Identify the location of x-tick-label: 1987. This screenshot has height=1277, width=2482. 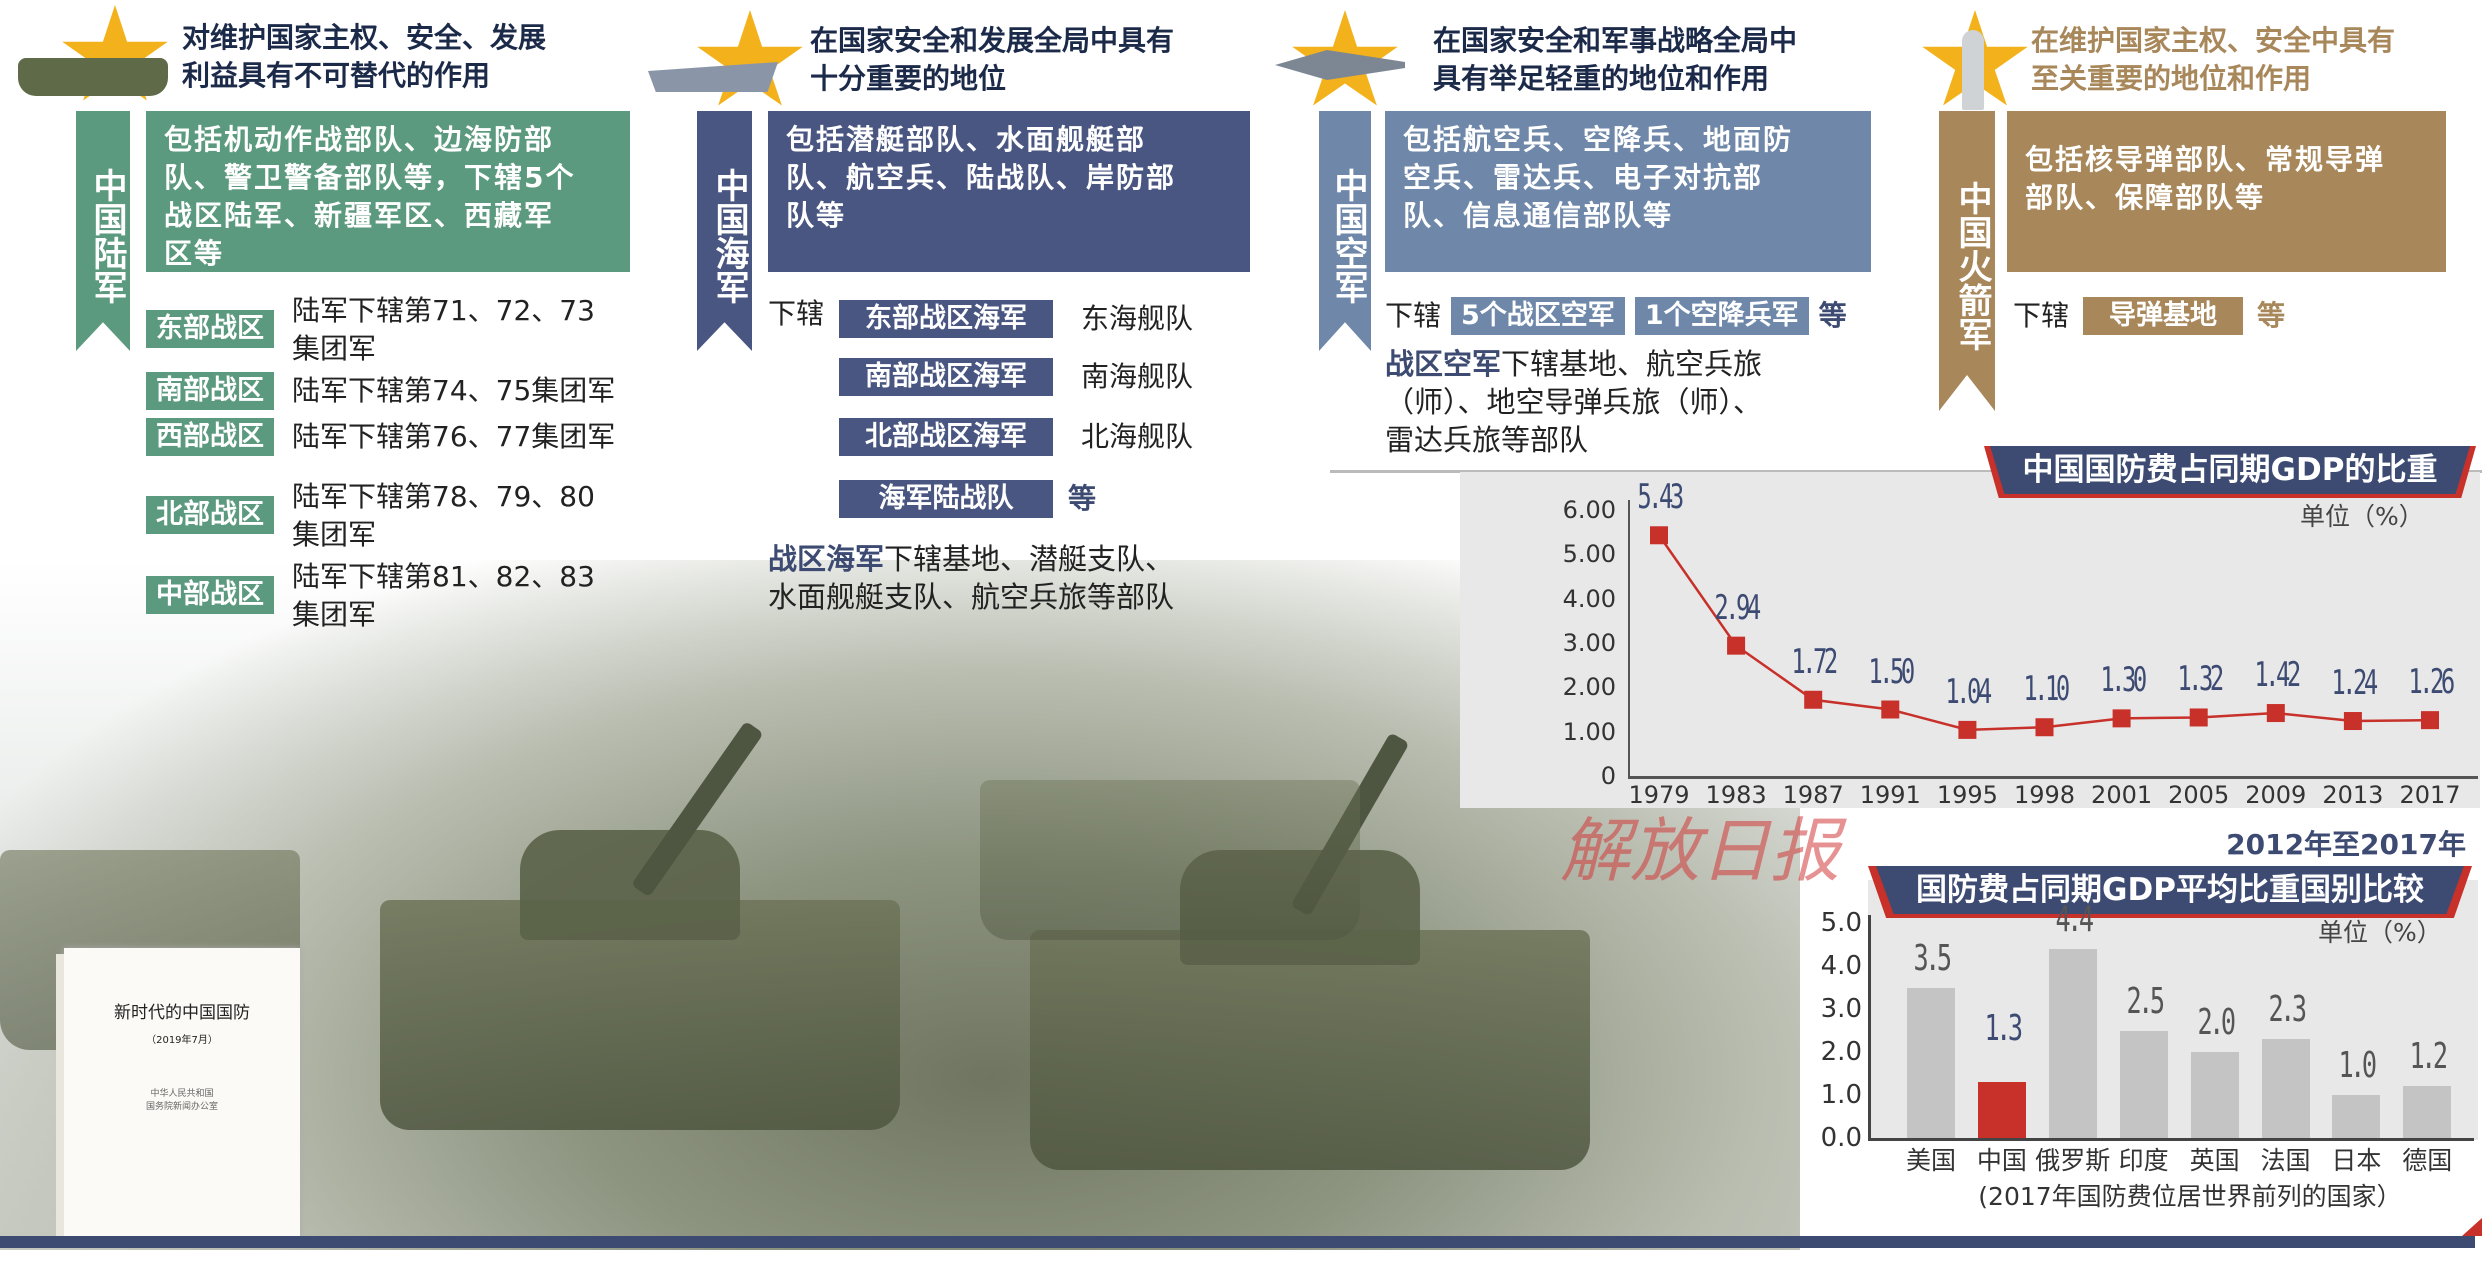
(1813, 795).